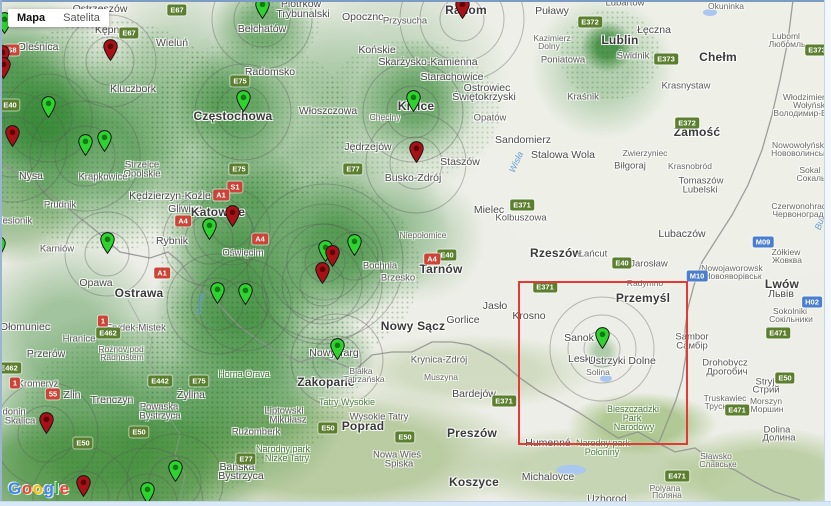 The image size is (831, 506). Describe the element at coordinates (31, 176) in the screenshot. I see `place-label: Nysa` at that location.